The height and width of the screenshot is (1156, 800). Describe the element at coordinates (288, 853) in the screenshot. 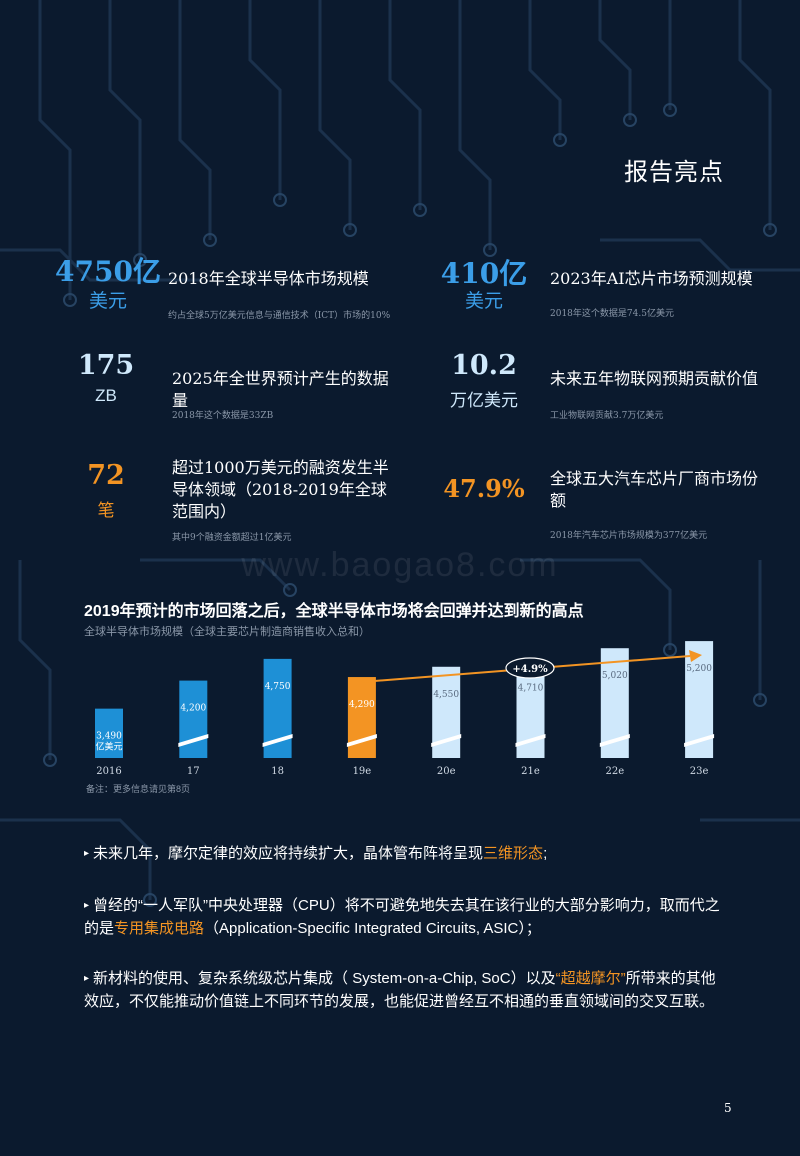

I see `bullet-text: 未来几年，摩尔定律的效应将持续扩大，晶体管布阵将呈现` at that location.